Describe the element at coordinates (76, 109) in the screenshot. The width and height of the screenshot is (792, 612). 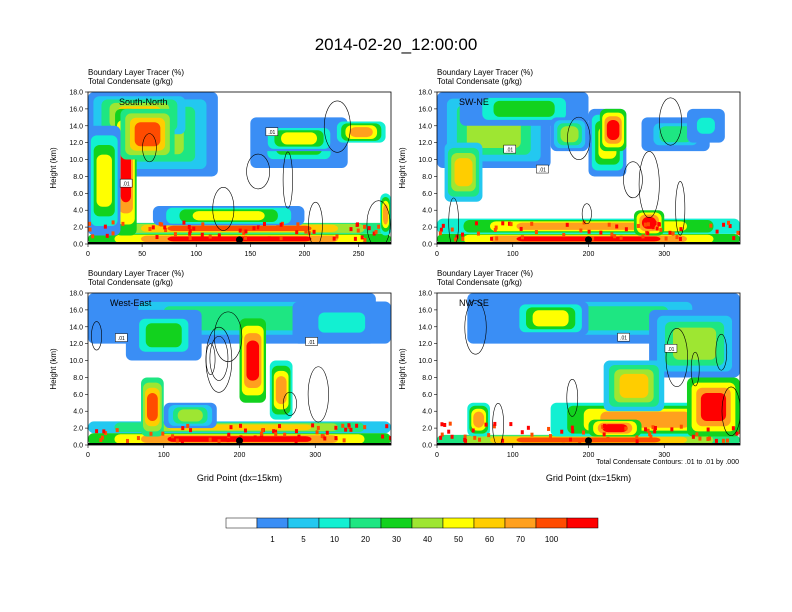
I see `y-tick-label: 16.0` at that location.